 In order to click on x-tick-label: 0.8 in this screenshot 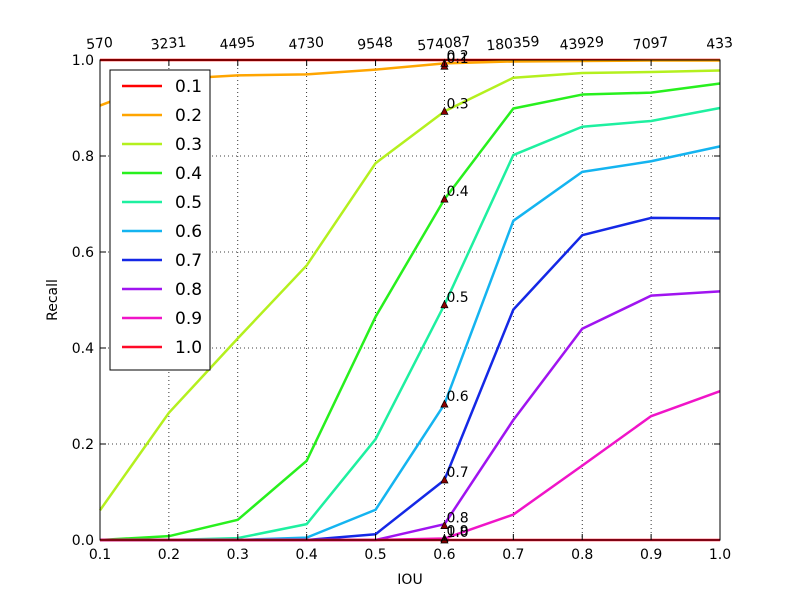, I will do `click(582, 555)`.